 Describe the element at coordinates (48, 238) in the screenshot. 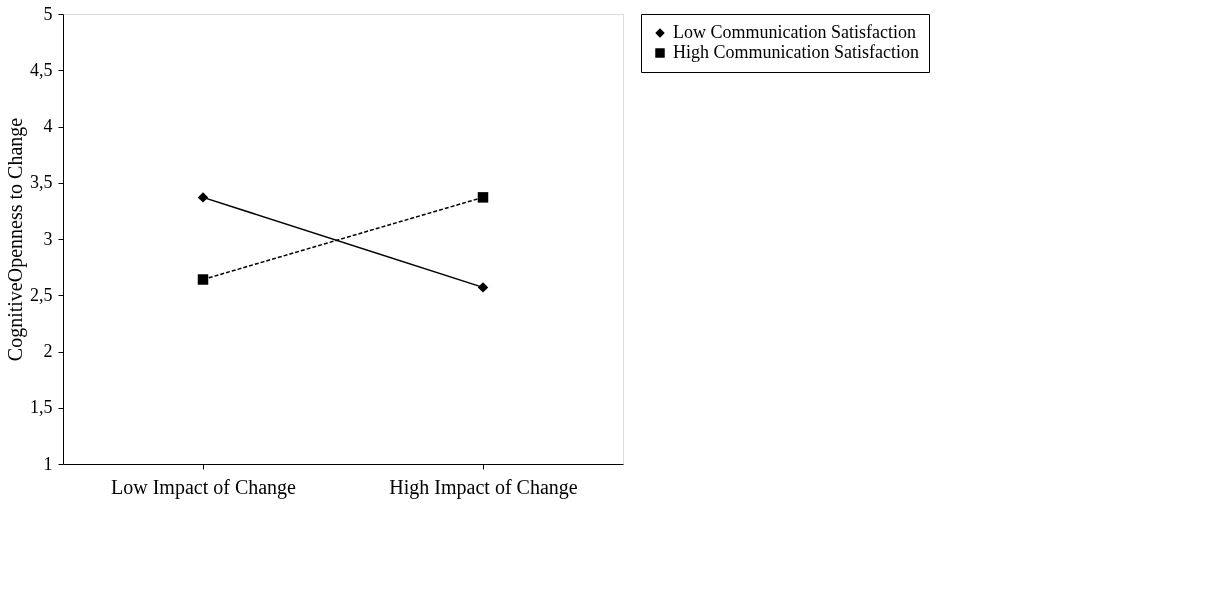

I see `y-tick-label: 3` at that location.